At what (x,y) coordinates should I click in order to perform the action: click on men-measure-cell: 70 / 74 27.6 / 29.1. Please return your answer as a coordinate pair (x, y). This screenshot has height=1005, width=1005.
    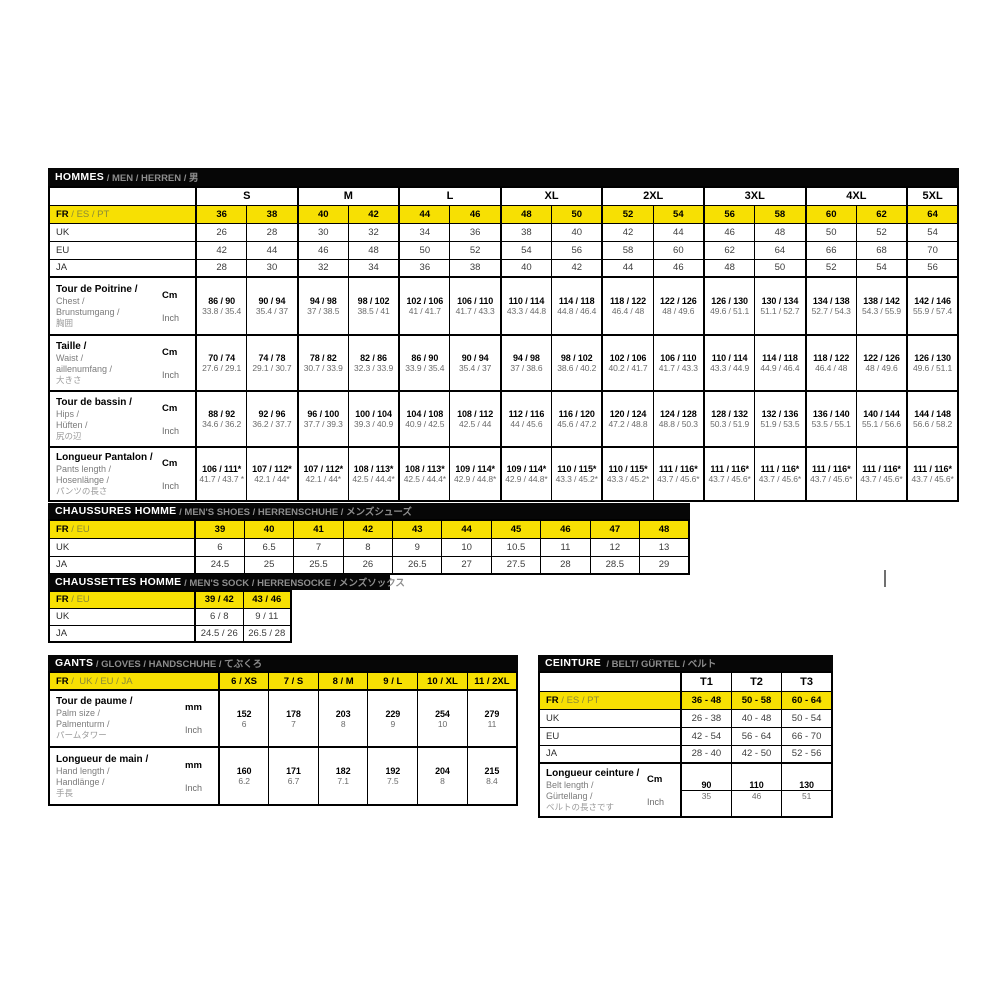
    Looking at the image, I should click on (221, 363).